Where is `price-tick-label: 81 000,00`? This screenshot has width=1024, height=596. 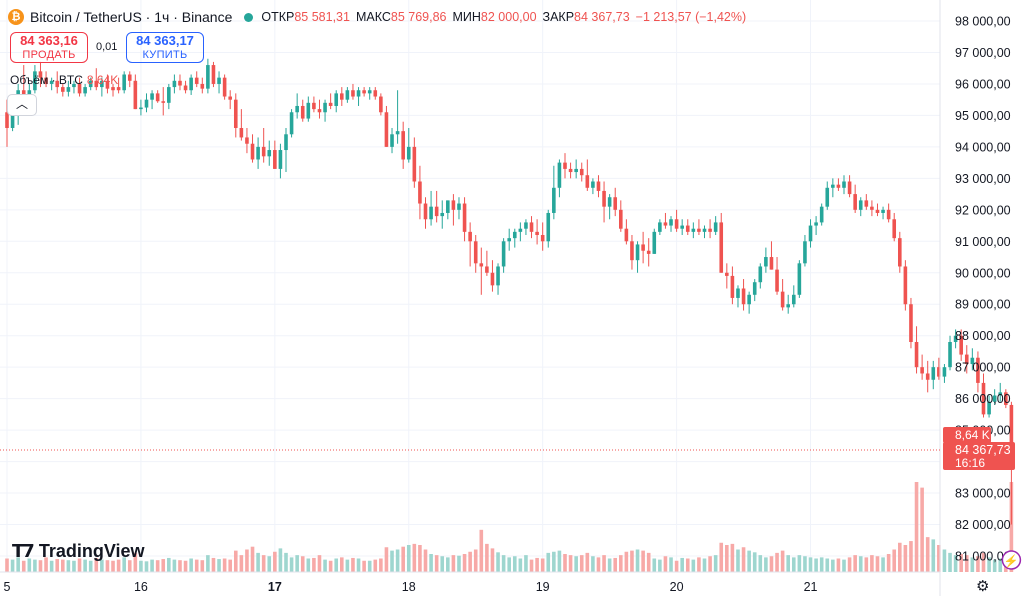 price-tick-label: 81 000,00 is located at coordinates (983, 557).